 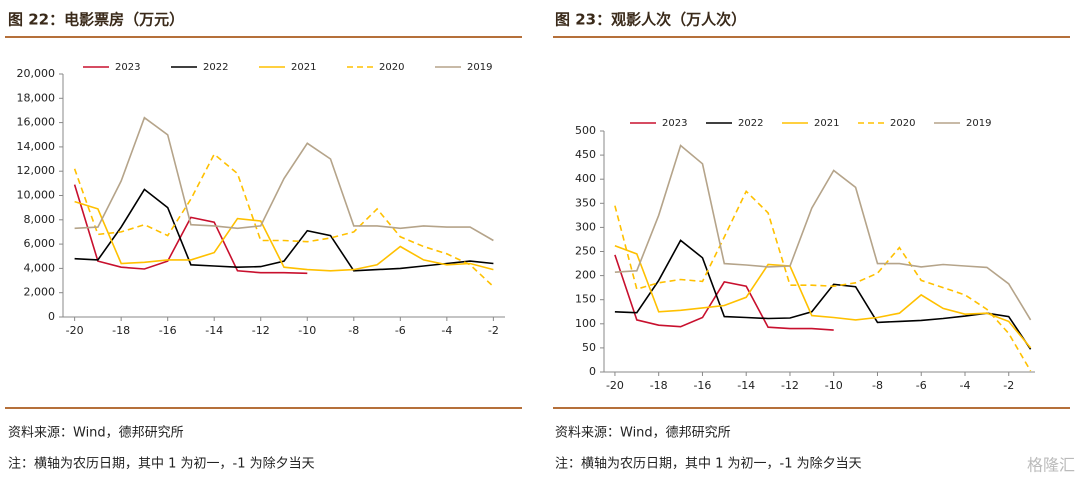 What do you see at coordinates (589, 347) in the screenshot?
I see `y-tick-label: 50` at bounding box center [589, 347].